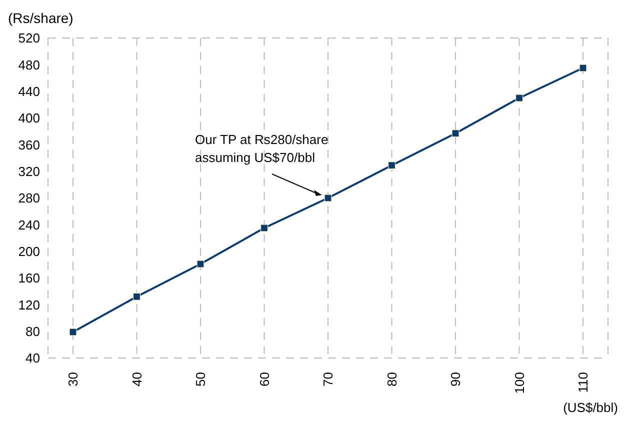 The image size is (626, 423). What do you see at coordinates (33, 331) in the screenshot?
I see `y-tick-label: 80` at bounding box center [33, 331].